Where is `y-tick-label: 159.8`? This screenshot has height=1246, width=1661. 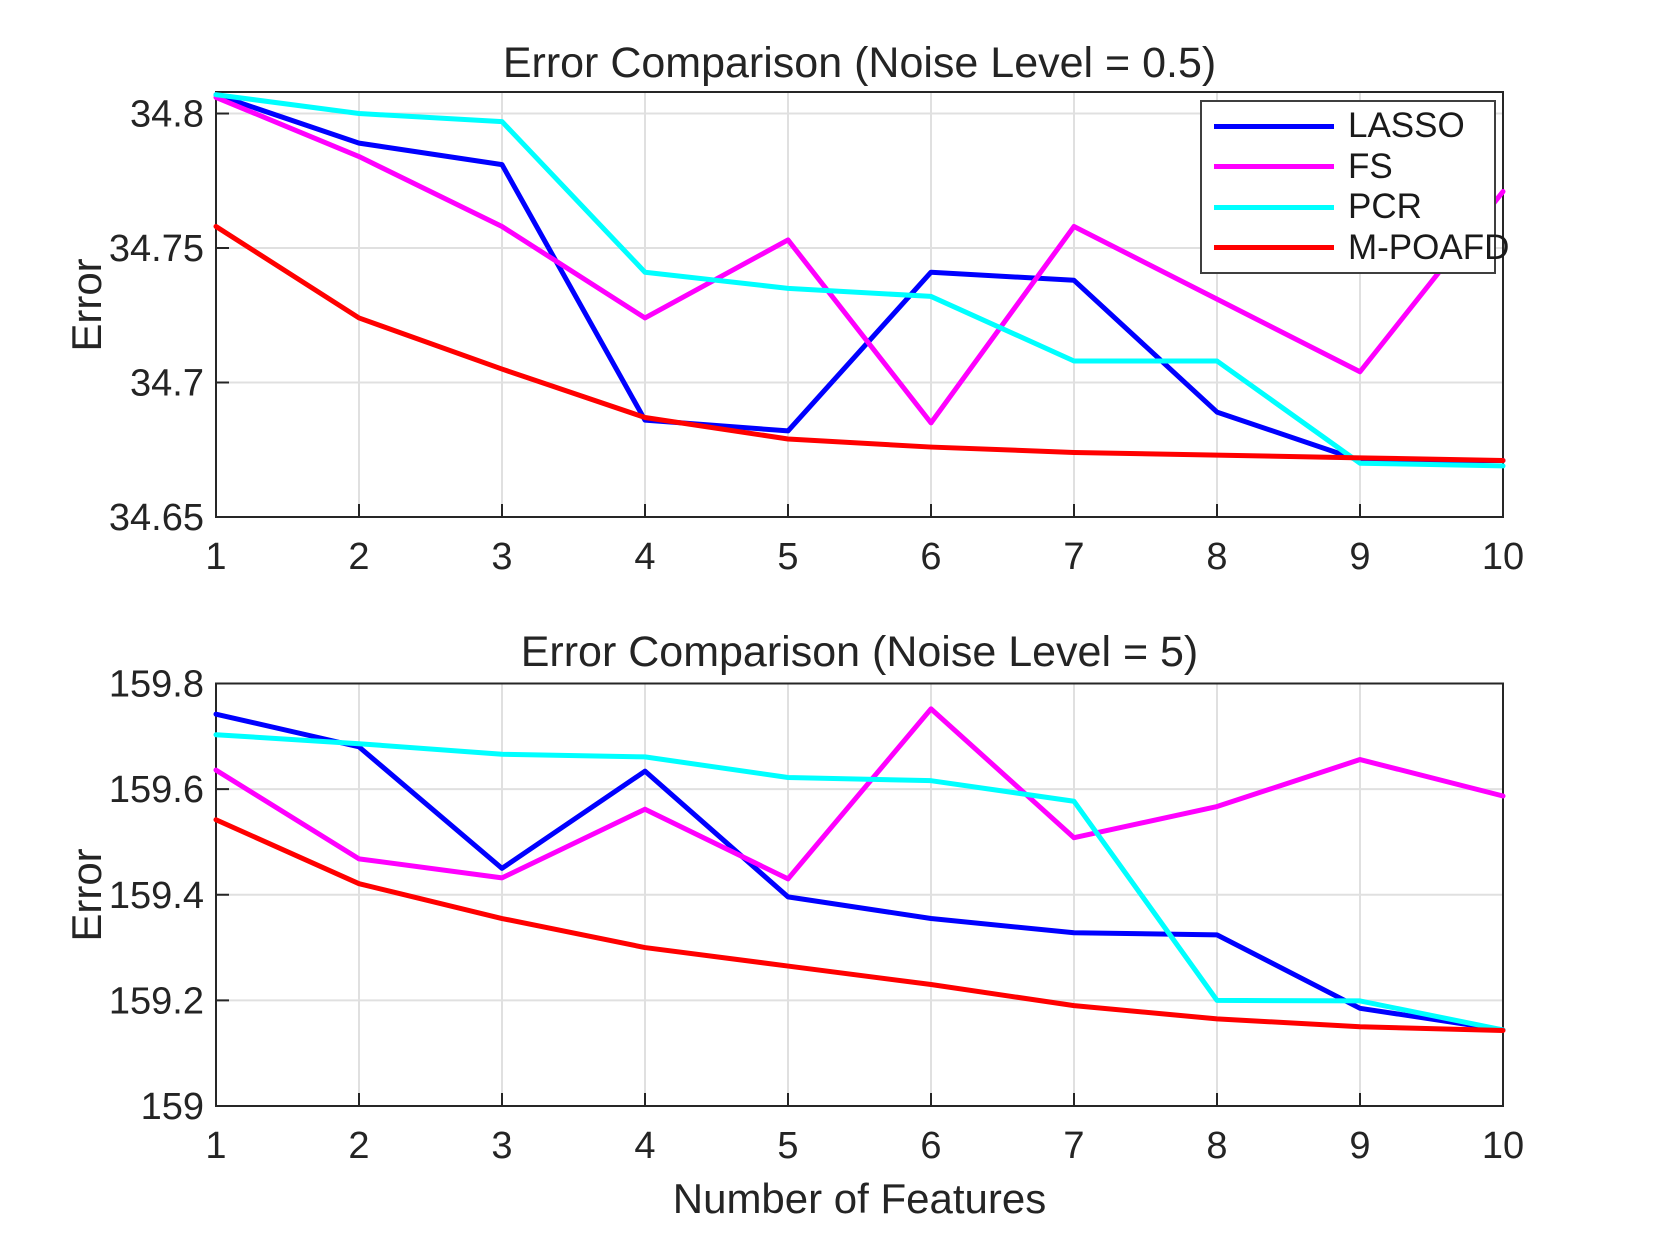
y-tick-label: 159.8 is located at coordinates (156, 685).